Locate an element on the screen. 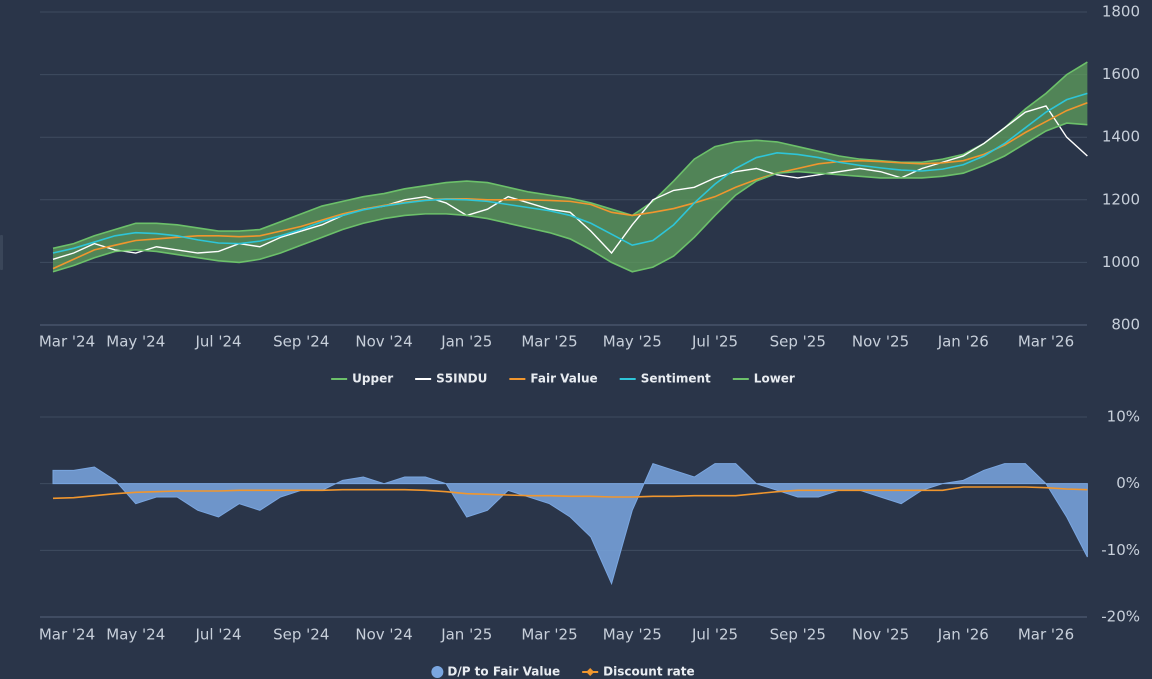 This screenshot has width=1152, height=679. legend-symbol is located at coordinates (437, 672).